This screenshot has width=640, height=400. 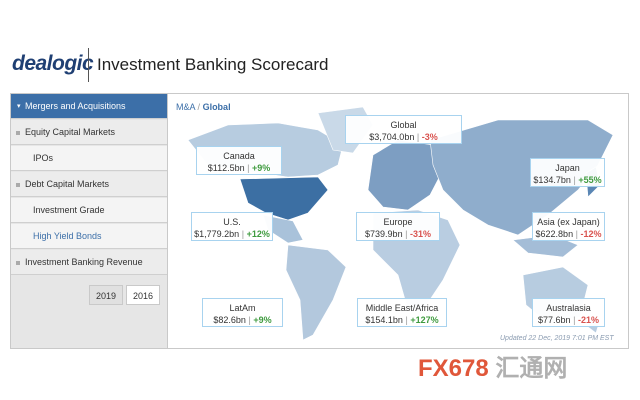 I want to click on region-stats: $112.5bn | +9%, so click(x=239, y=168).